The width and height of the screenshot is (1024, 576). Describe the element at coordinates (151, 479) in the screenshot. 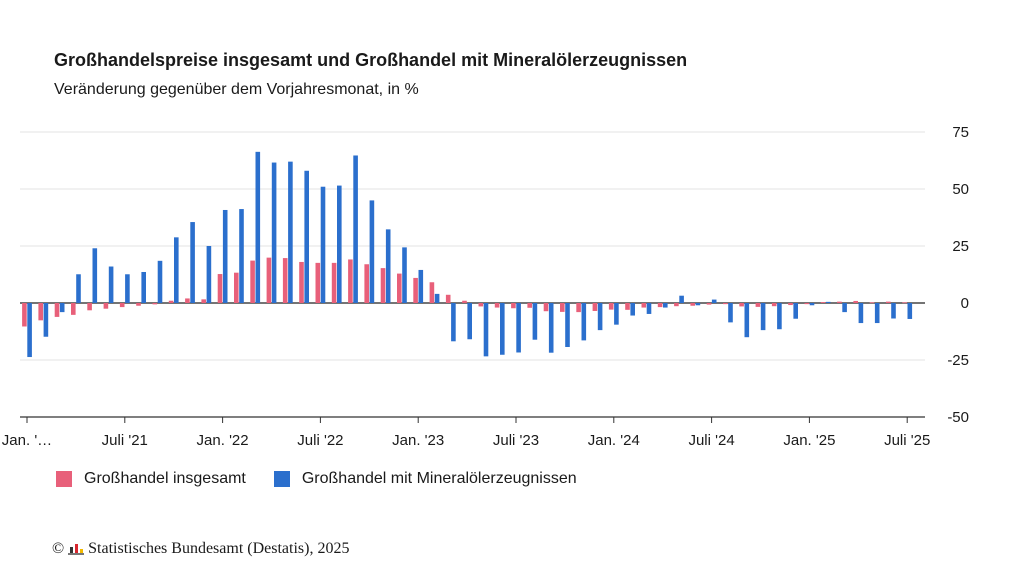

I see `legend-item-insgesamt: Großhandel insgesamt` at that location.